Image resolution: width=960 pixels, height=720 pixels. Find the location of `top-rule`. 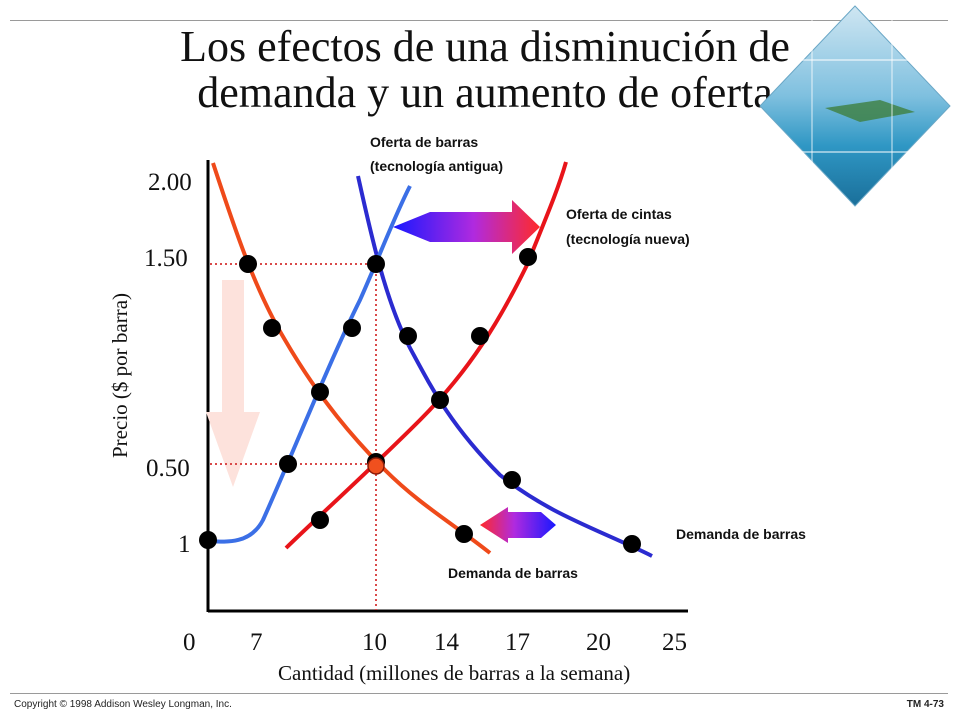

top-rule is located at coordinates (479, 20).